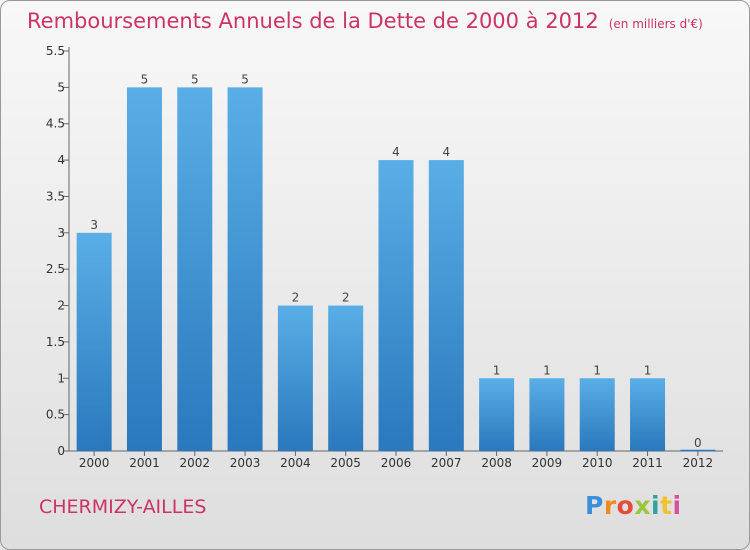 The image size is (750, 550). I want to click on data-label-2001: 5, so click(145, 79).